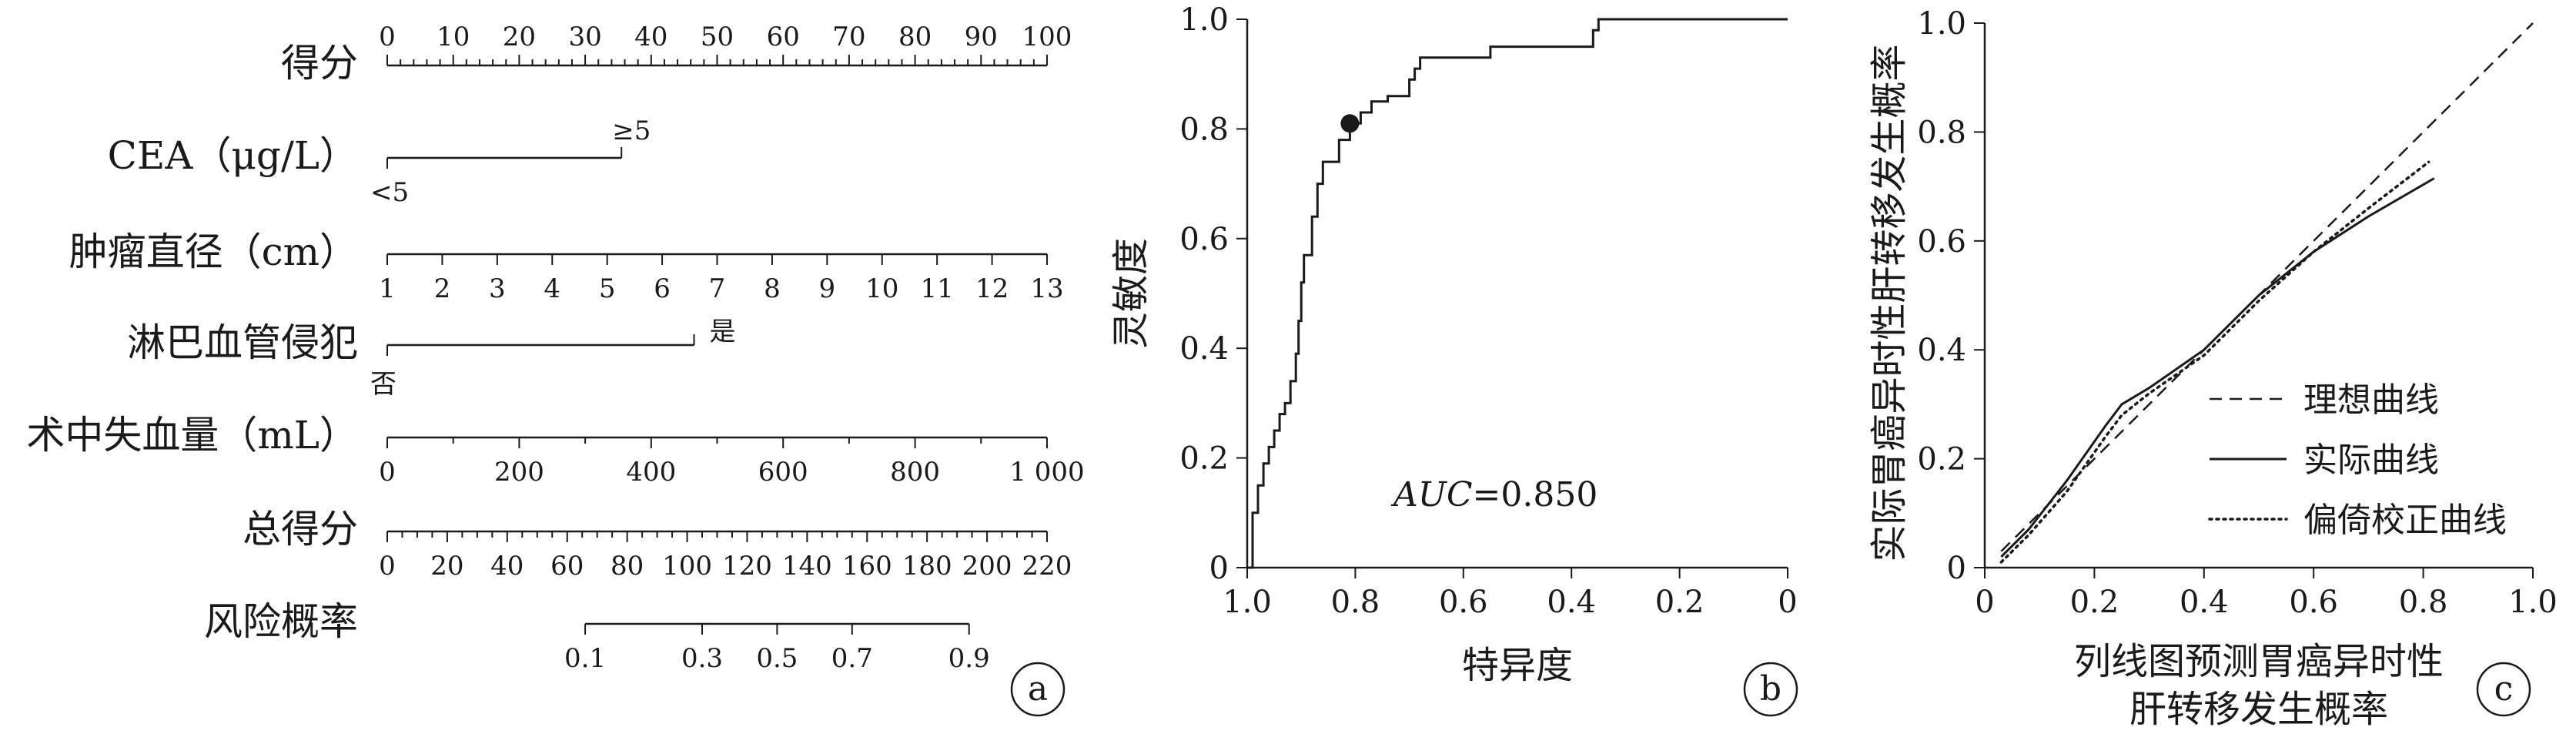 This screenshot has height=734, width=2576. I want to click on blood-loss-tick-label: 1 000, so click(1046, 472).